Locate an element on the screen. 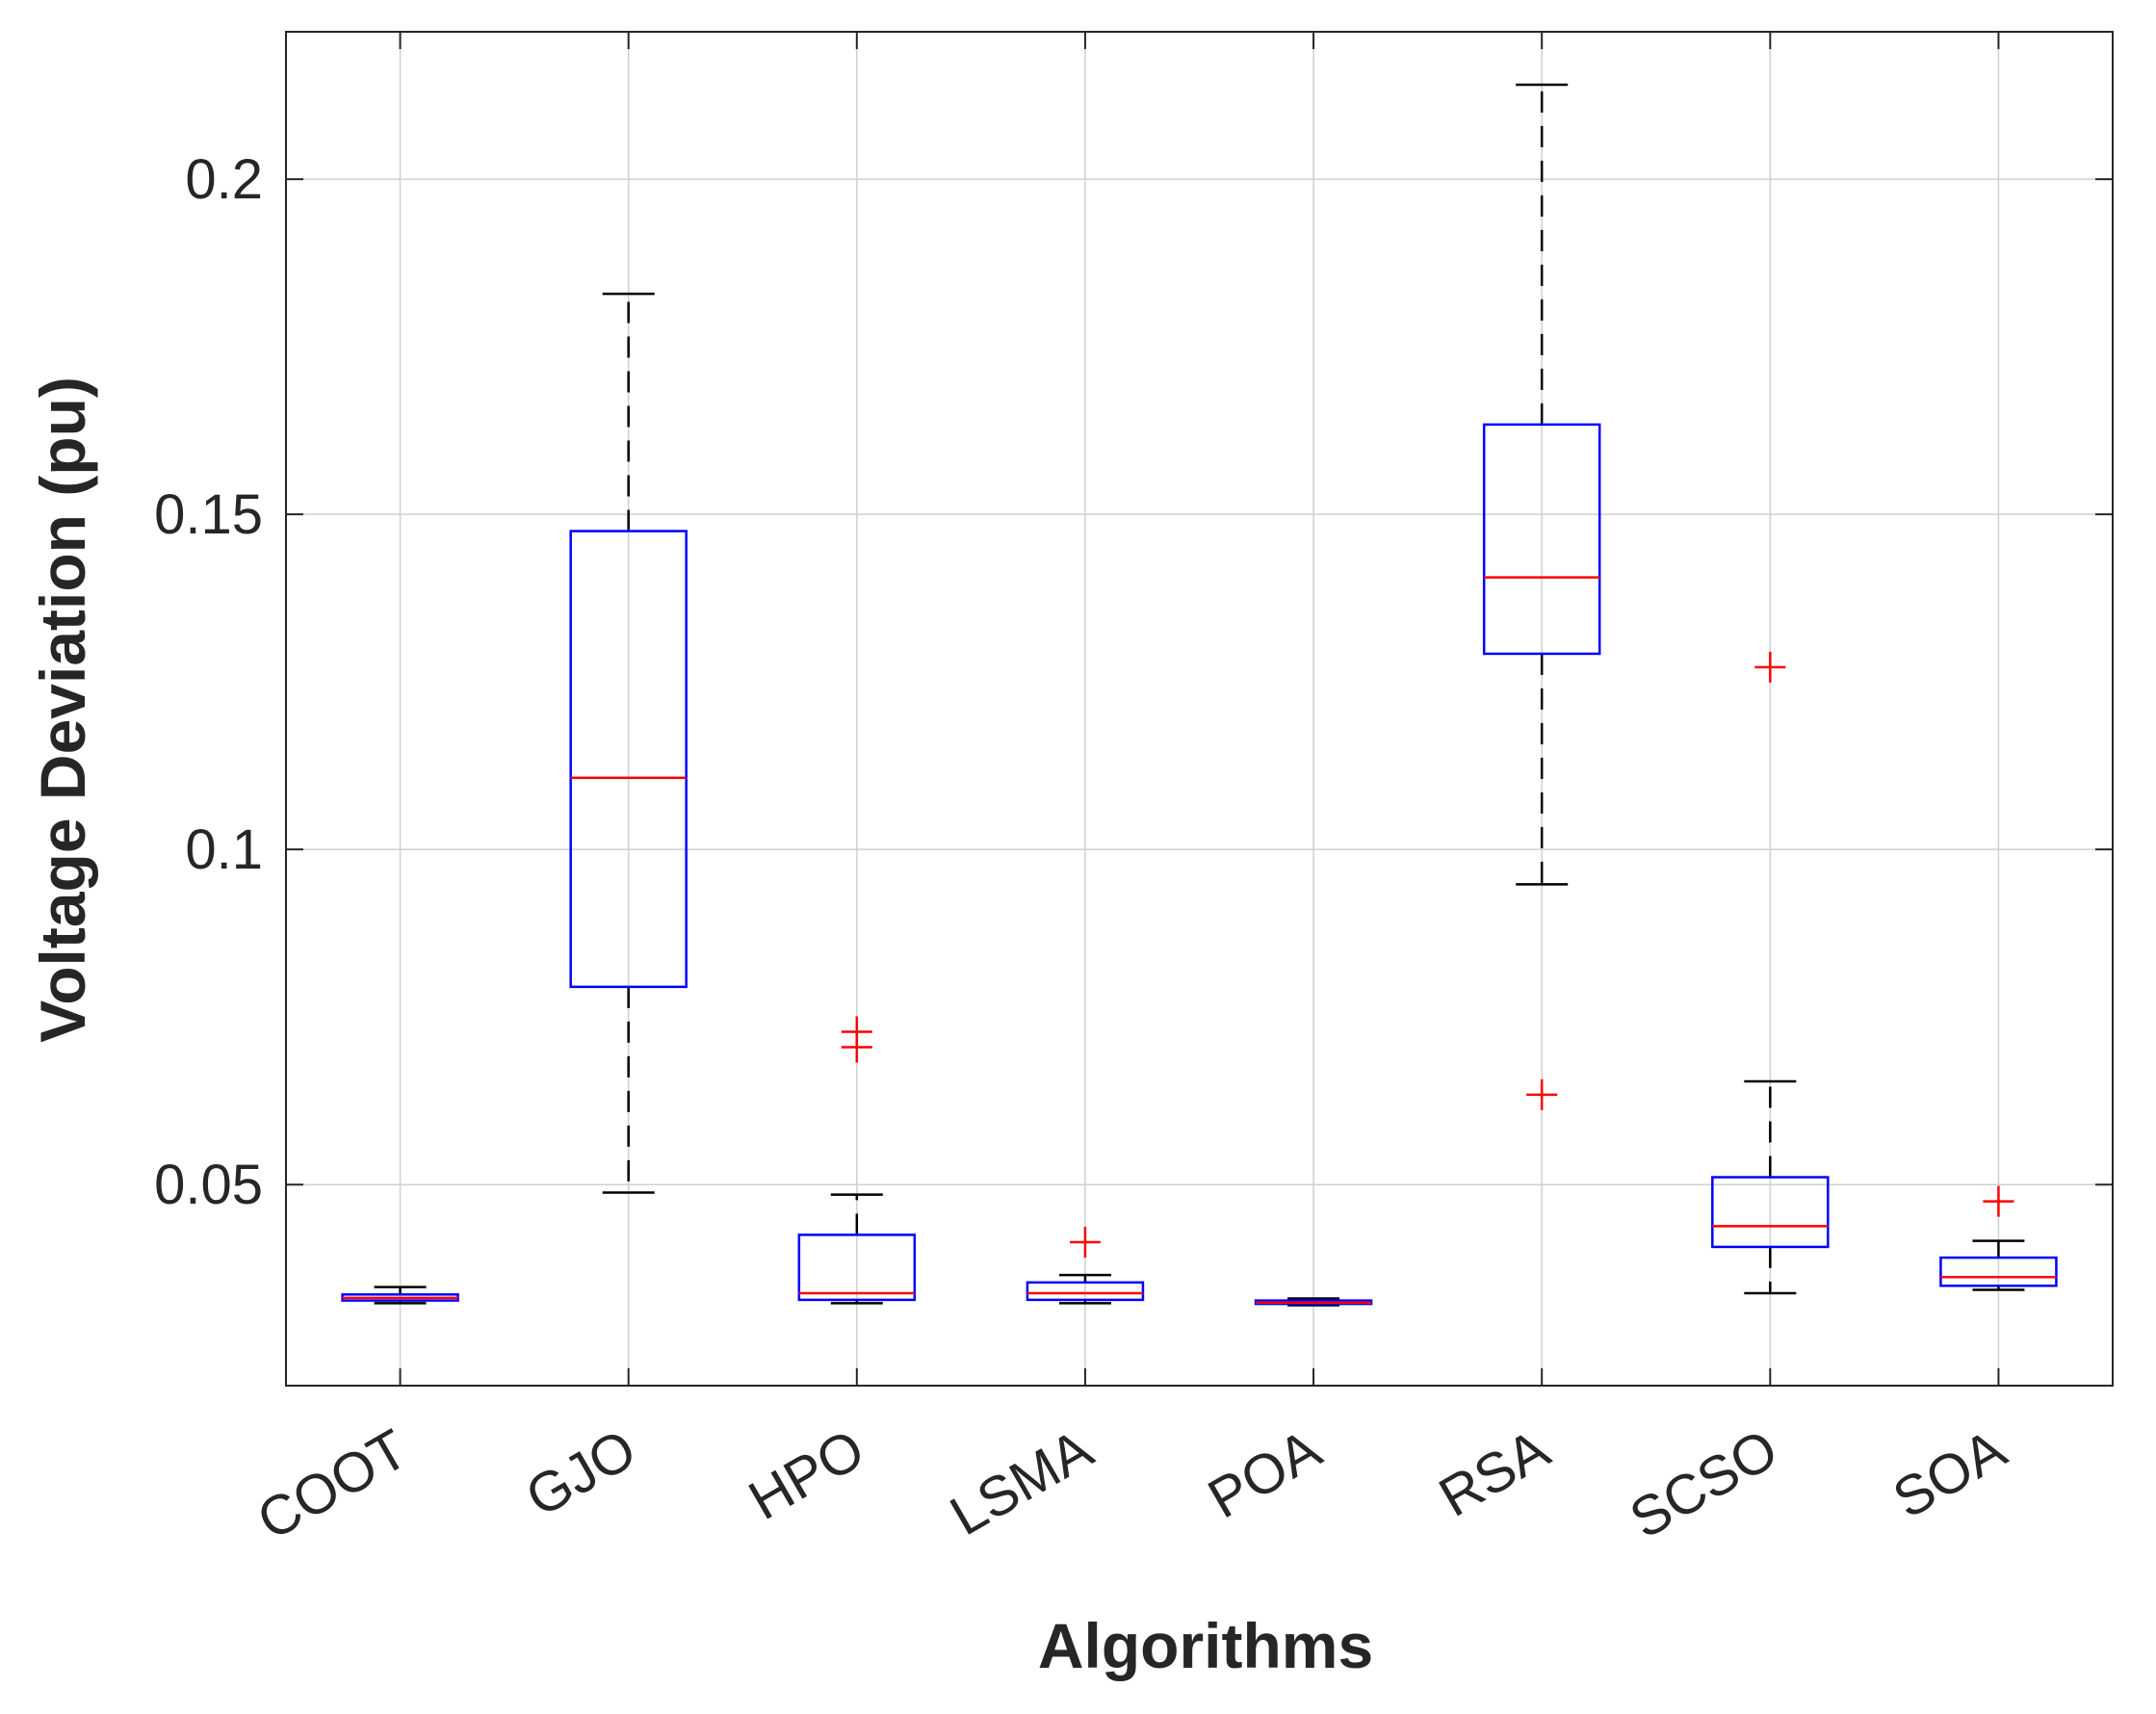  x-tick-label: LSMA is located at coordinates (1022, 1482).